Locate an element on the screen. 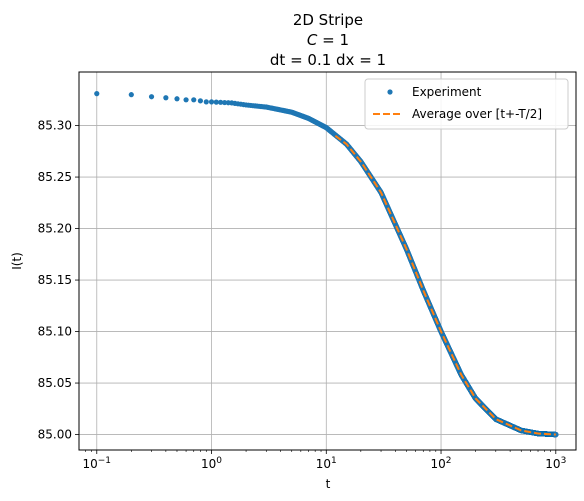  y-tick-label: 85.15 is located at coordinates (55, 280).